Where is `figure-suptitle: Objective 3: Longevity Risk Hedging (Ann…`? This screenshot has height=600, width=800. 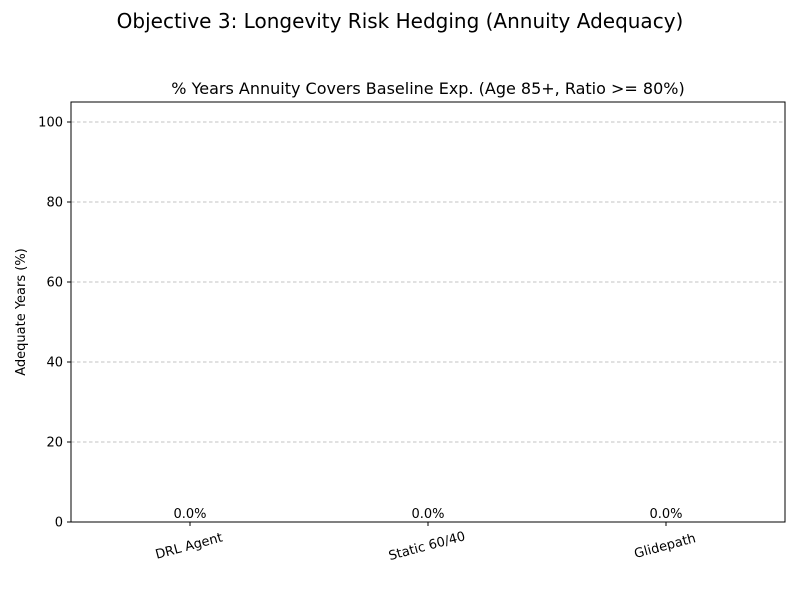 figure-suptitle: Objective 3: Longevity Risk Hedging (Ann… is located at coordinates (400, 21).